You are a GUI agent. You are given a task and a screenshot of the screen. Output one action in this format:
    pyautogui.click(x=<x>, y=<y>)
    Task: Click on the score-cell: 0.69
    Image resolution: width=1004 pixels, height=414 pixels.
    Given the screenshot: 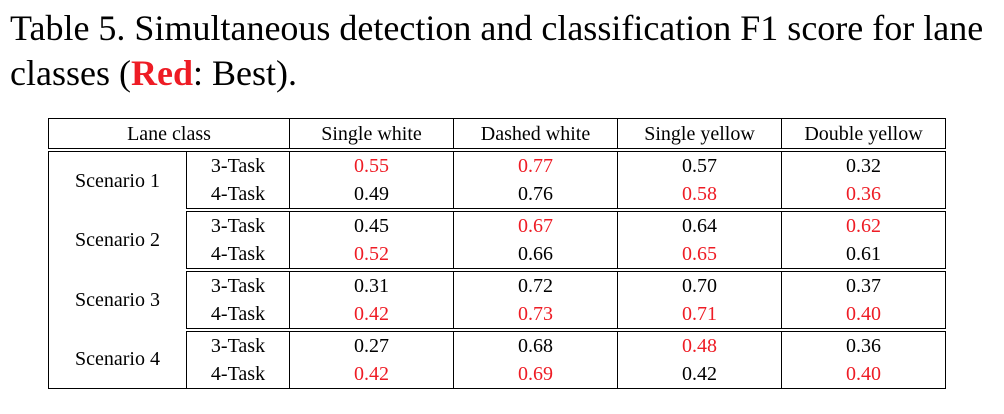 What is the action you would take?
    pyautogui.click(x=535, y=374)
    